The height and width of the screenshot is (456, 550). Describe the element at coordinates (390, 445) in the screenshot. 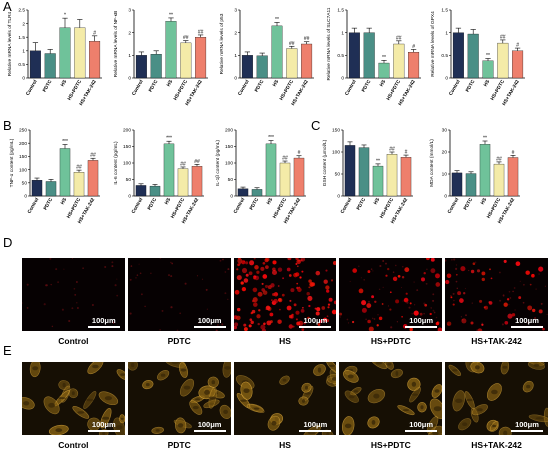

I see `label-e-hs-pdtc: HS+PDTC` at that location.